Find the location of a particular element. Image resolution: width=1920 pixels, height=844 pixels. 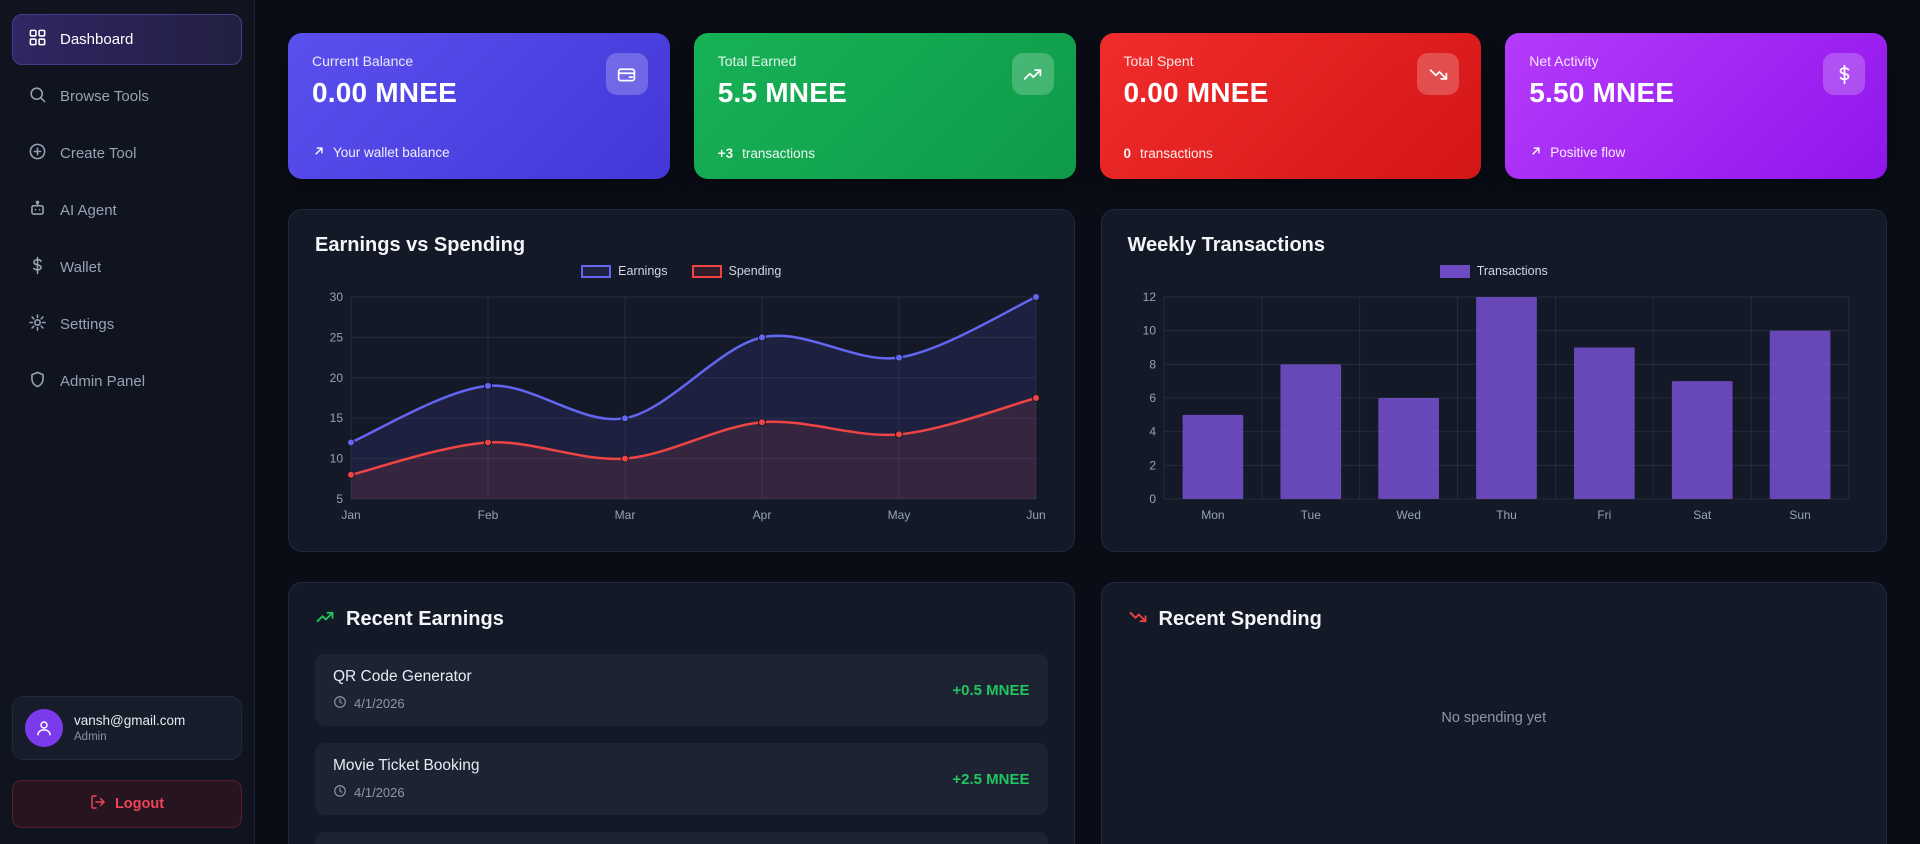

svg-text: May is located at coordinates (899, 515).